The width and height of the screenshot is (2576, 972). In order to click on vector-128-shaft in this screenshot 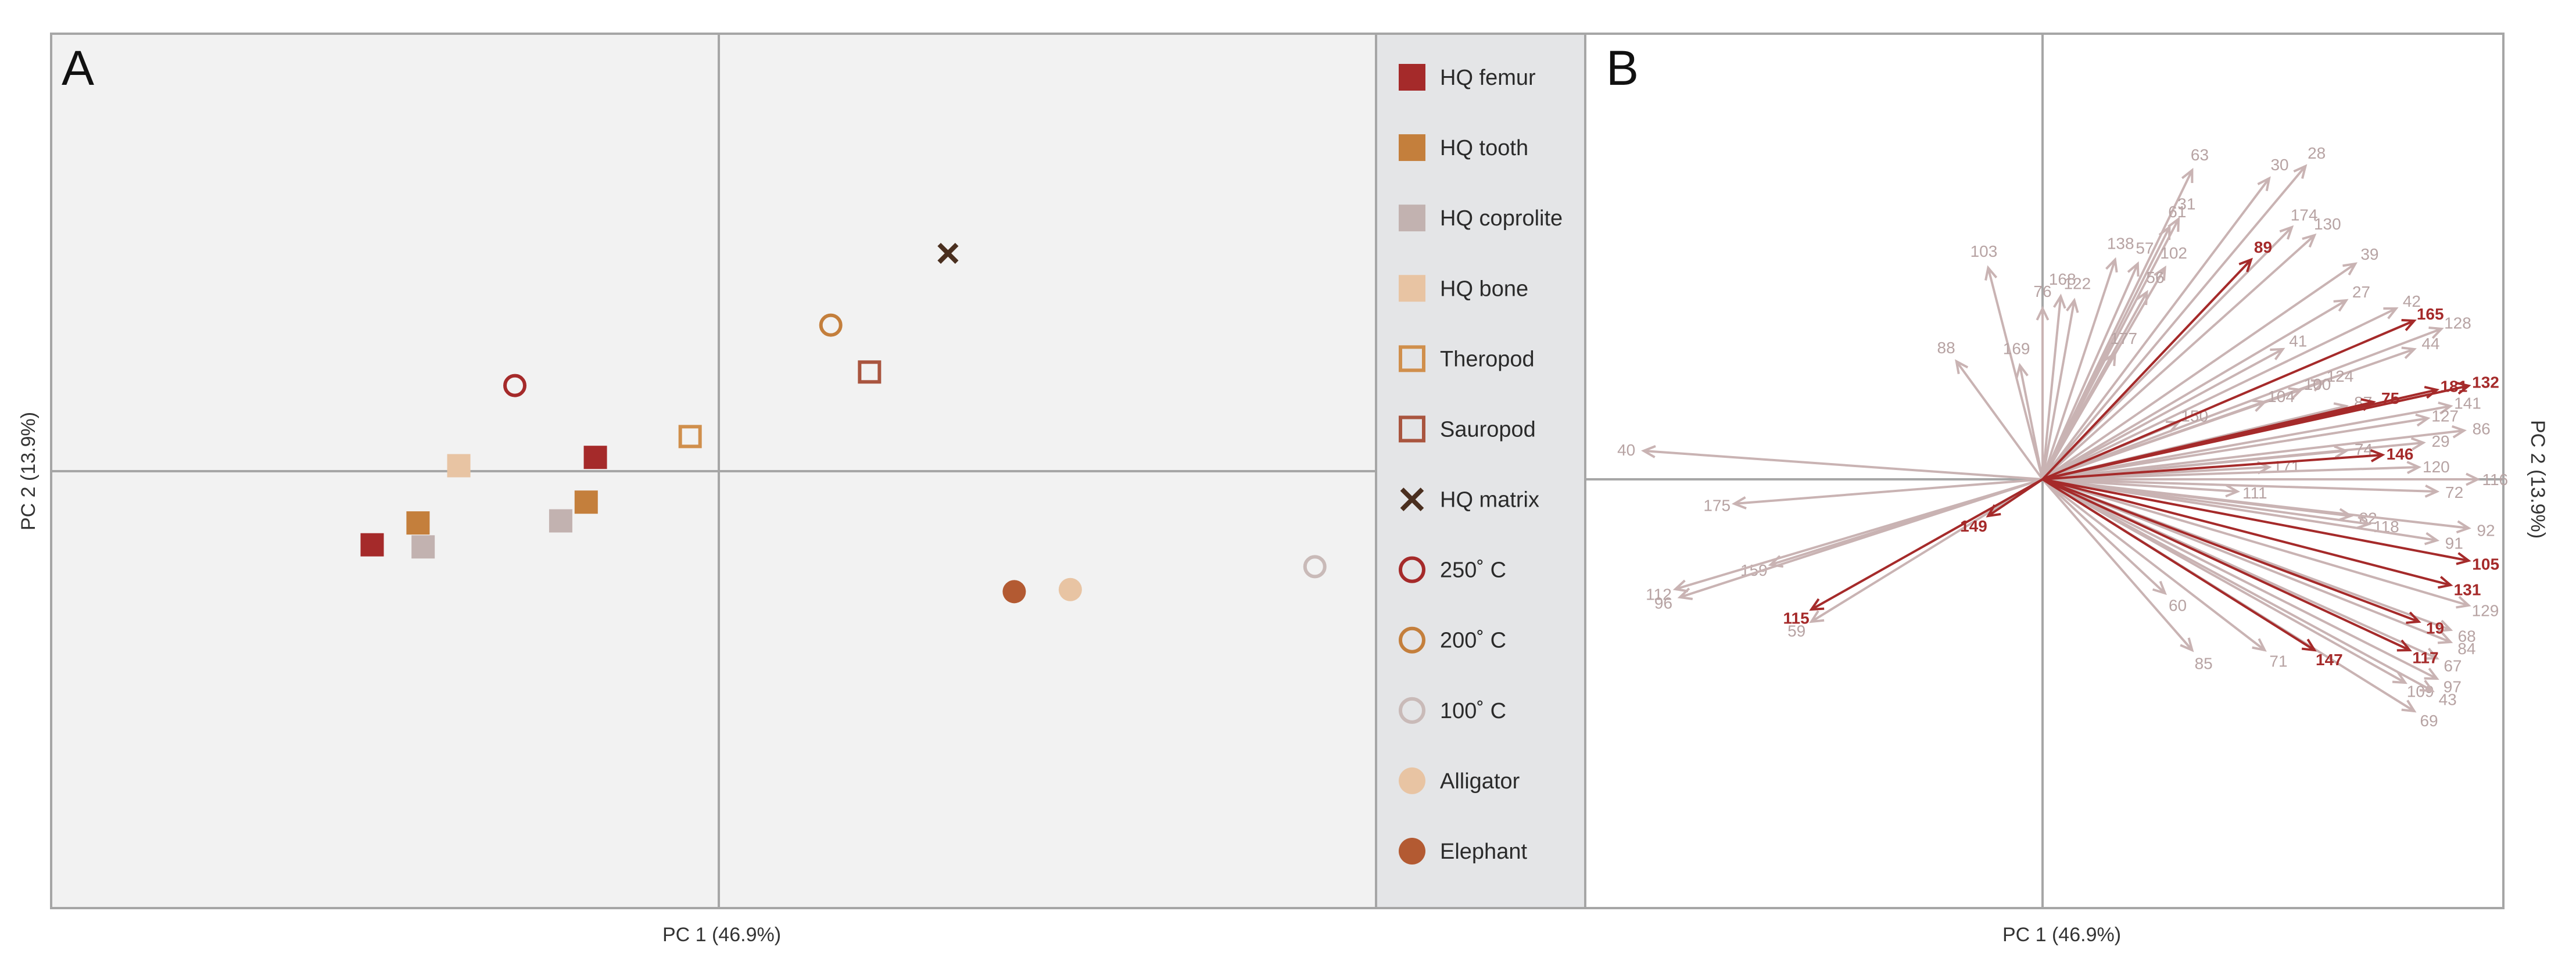, I will do `click(2242, 404)`.